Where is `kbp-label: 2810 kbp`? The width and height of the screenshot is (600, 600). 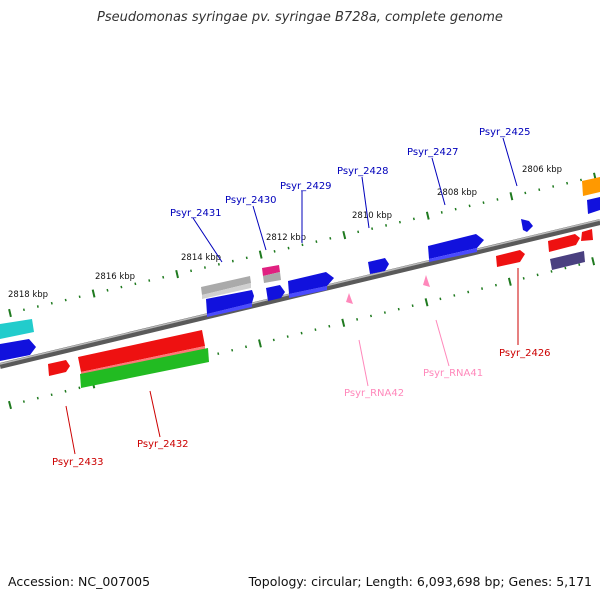 kbp-label: 2810 kbp is located at coordinates (372, 216).